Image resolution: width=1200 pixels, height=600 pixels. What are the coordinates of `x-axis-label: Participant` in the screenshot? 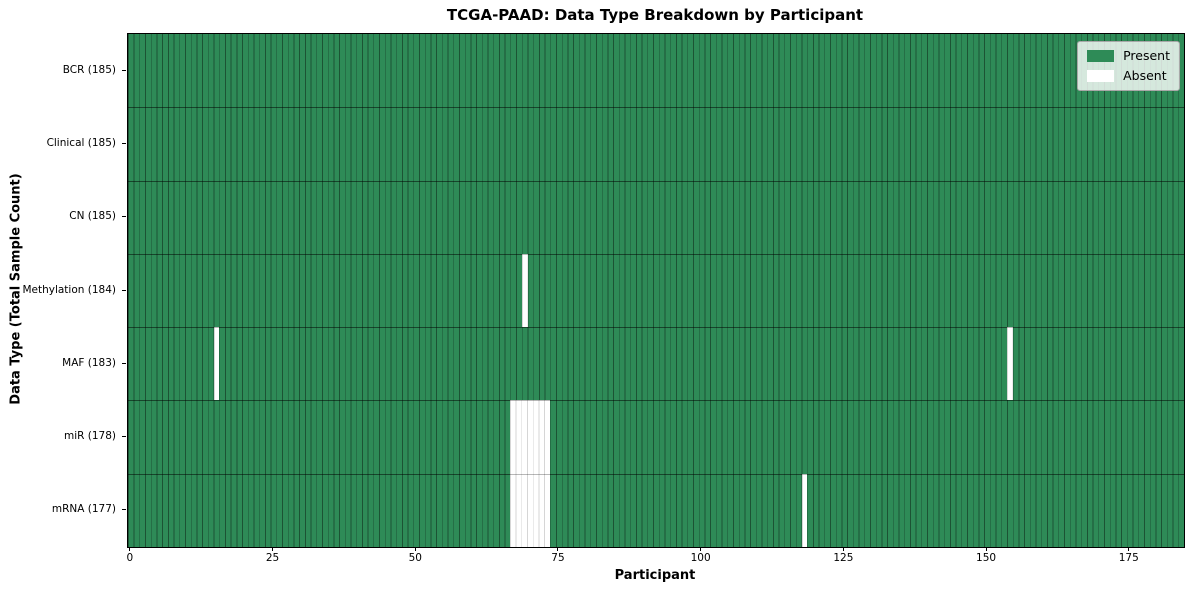 It's located at (655, 575).